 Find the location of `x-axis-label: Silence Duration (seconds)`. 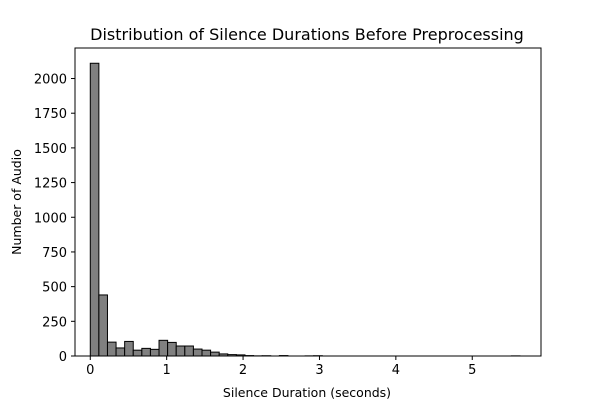

x-axis-label: Silence Duration (seconds) is located at coordinates (307, 392).